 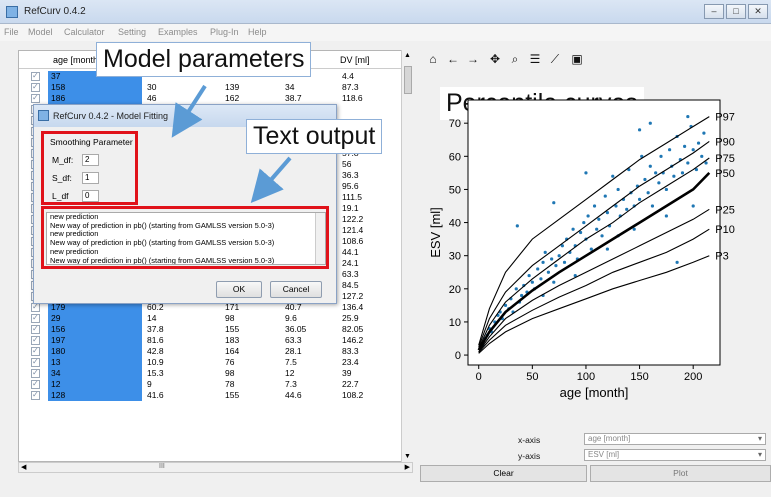 What do you see at coordinates (353, 241) in the screenshot?
I see `table-cell: 108.6` at bounding box center [353, 241].